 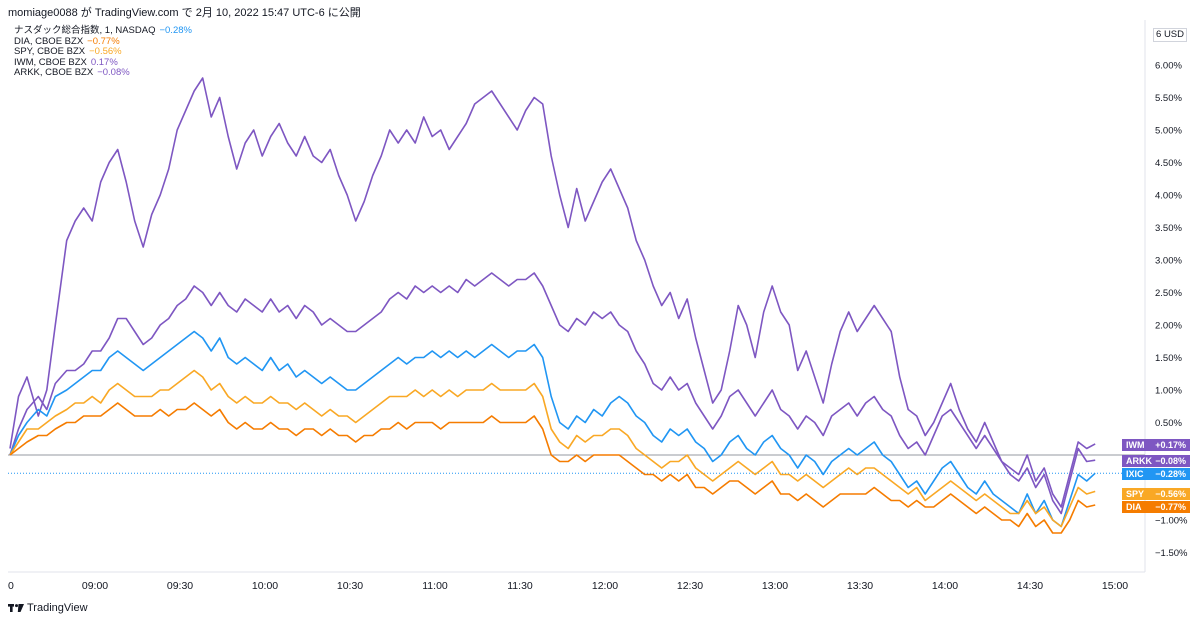 I want to click on price-tag-value: −0.77%, so click(x=1170, y=507).